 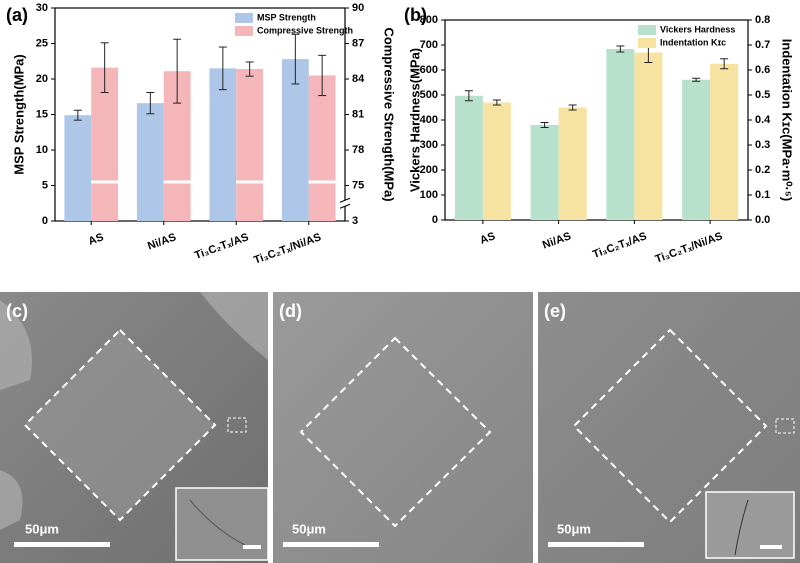 What do you see at coordinates (305, 30) in the screenshot?
I see `legend-label: Compressive Strength` at bounding box center [305, 30].